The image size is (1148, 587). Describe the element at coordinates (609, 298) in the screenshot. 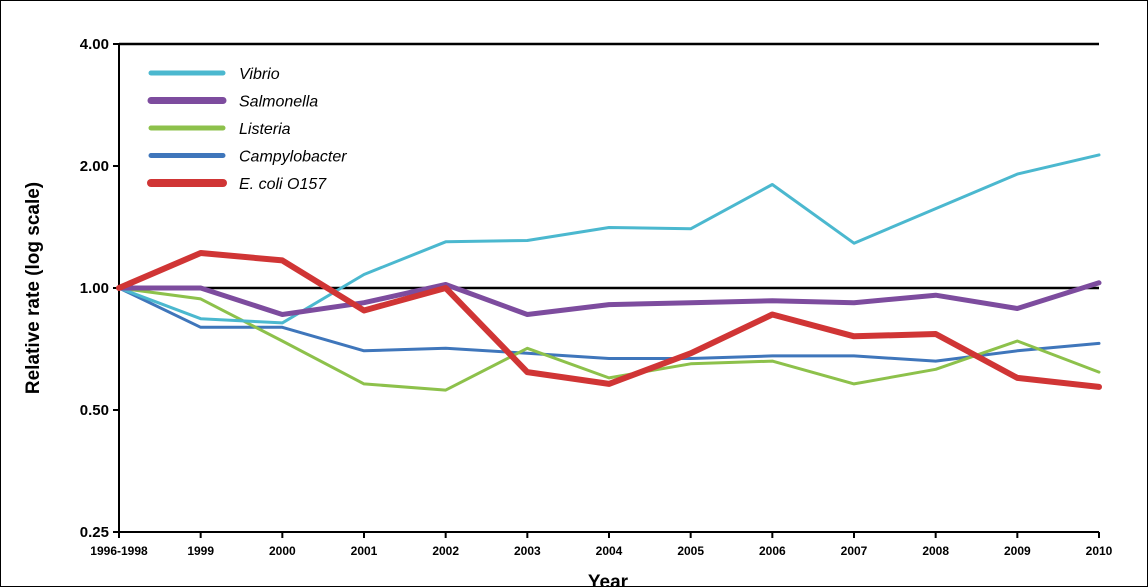

I see `series-line-salmonella` at that location.